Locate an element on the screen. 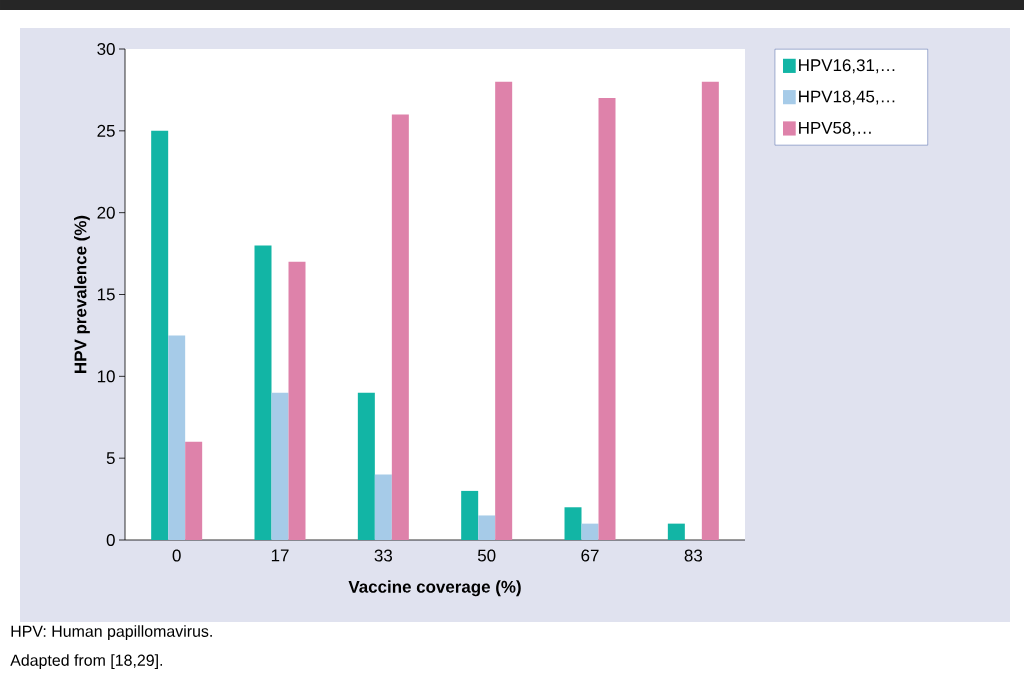 The height and width of the screenshot is (682, 1024). x-tick-label: 83 is located at coordinates (693, 555).